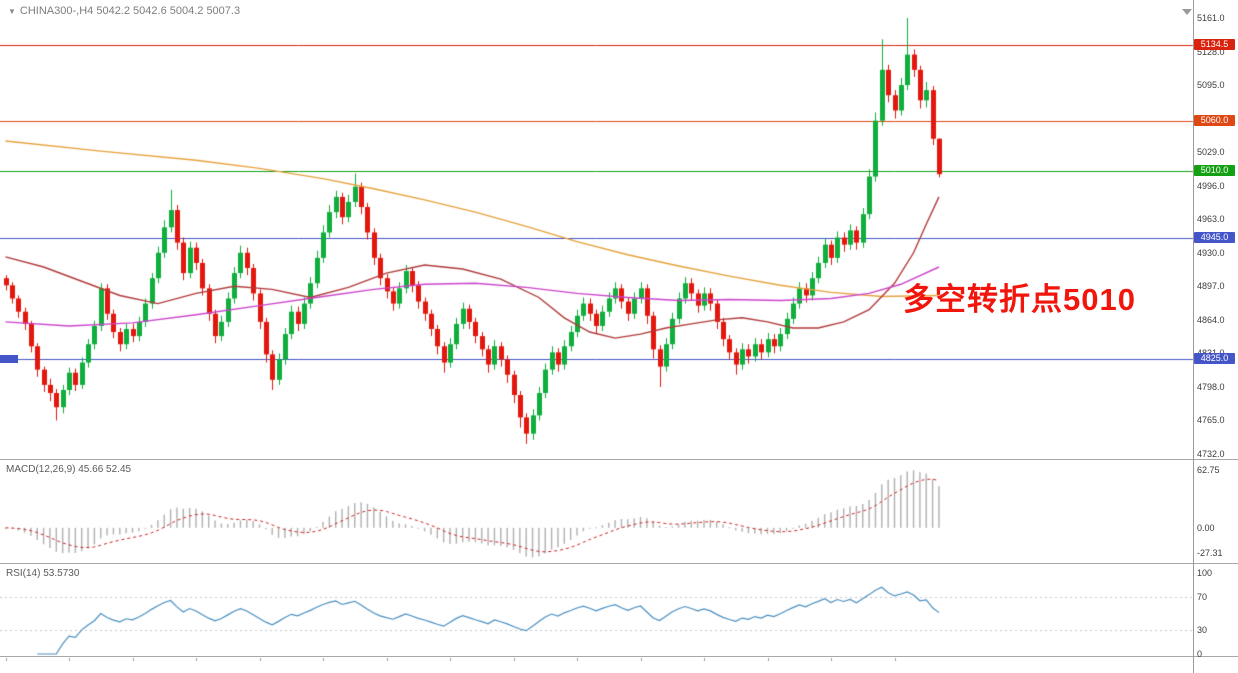 The height and width of the screenshot is (673, 1238). Describe the element at coordinates (1214, 358) in the screenshot. I see `hline-price-label: 4825.0` at that location.